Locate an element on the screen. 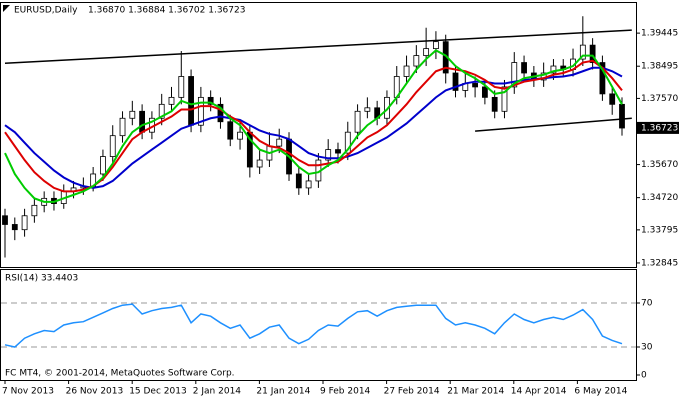  y-tick-label: 1.37570 is located at coordinates (659, 99).